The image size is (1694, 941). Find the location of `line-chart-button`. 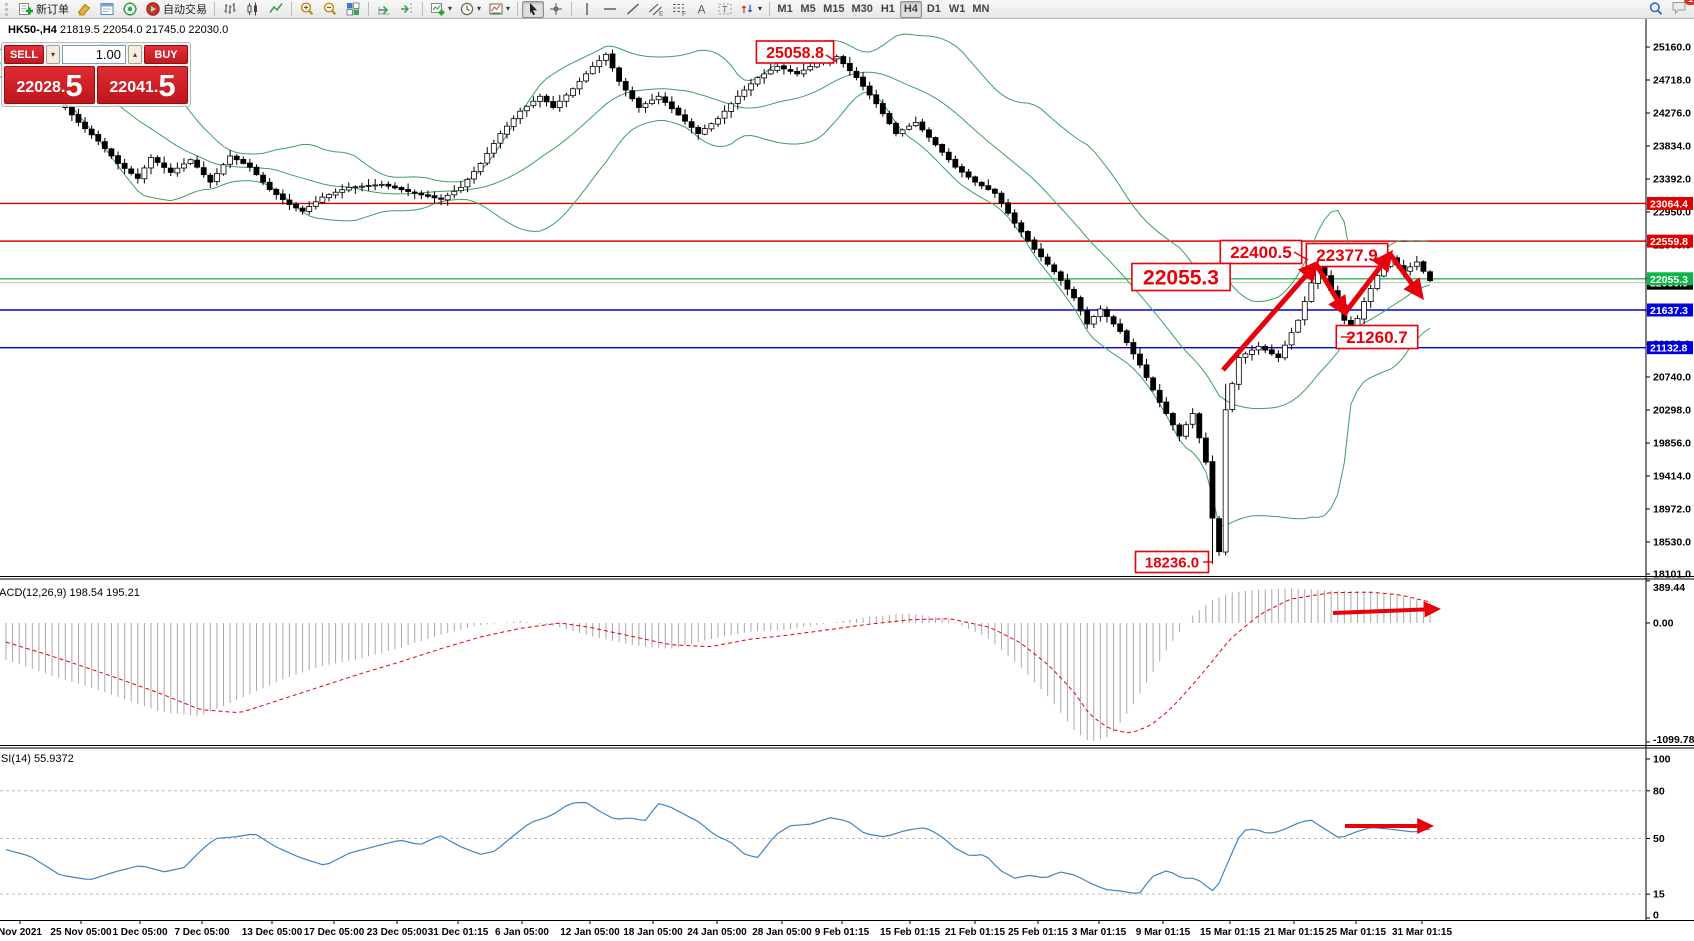

line-chart-button is located at coordinates (276, 9).